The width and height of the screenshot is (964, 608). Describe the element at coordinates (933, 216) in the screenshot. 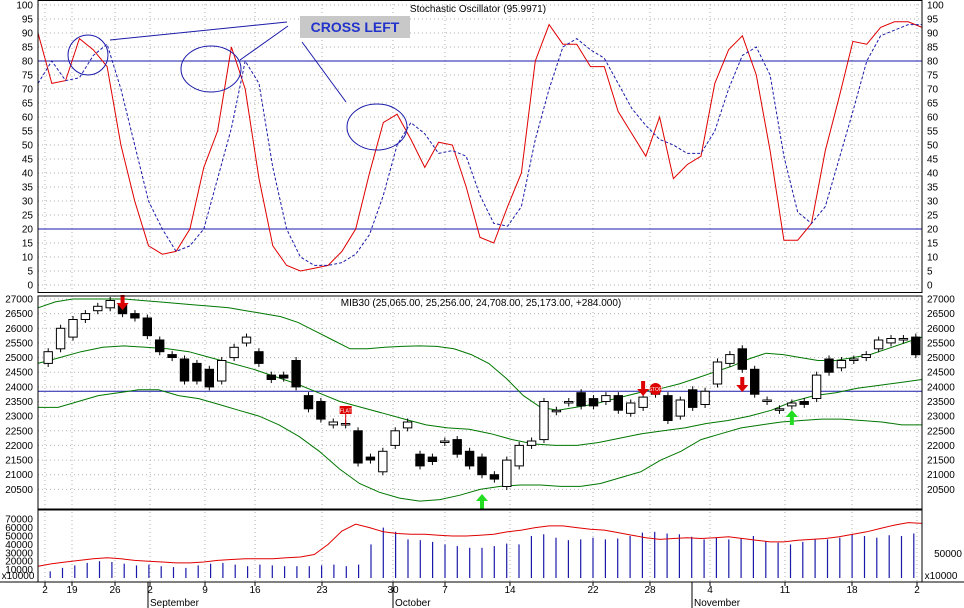

I see `stoch-ytick-right-5: 25` at that location.